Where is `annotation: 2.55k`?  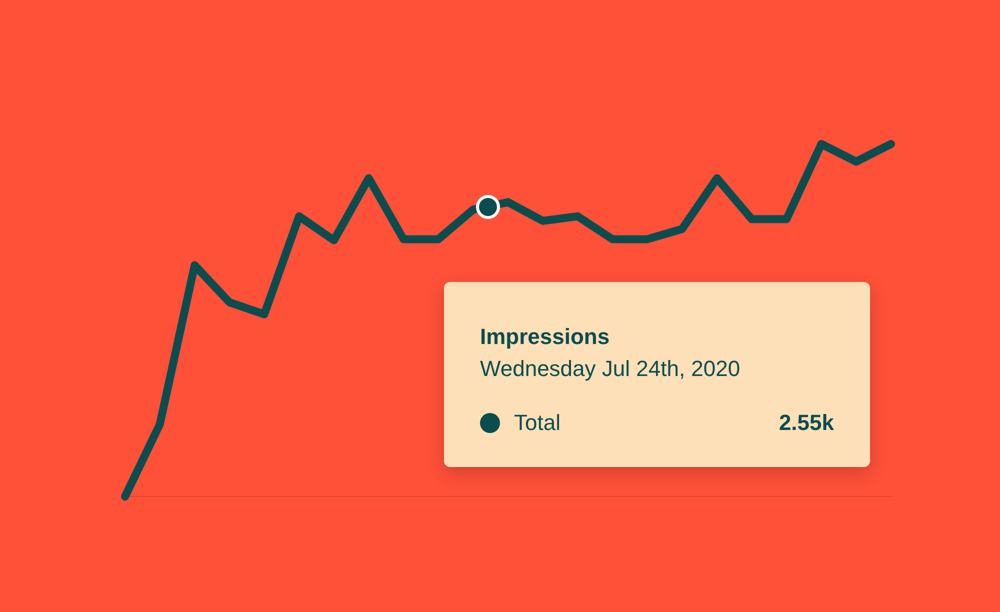 annotation: 2.55k is located at coordinates (806, 423).